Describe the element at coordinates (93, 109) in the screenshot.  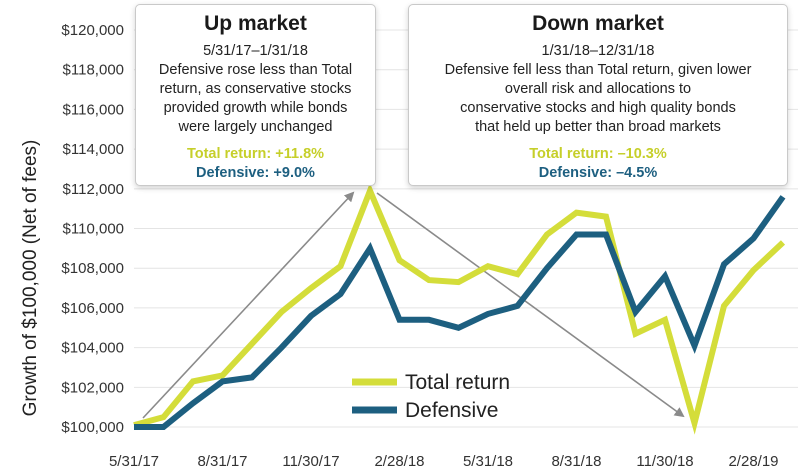
I see `y-tick-label: $116,000` at that location.